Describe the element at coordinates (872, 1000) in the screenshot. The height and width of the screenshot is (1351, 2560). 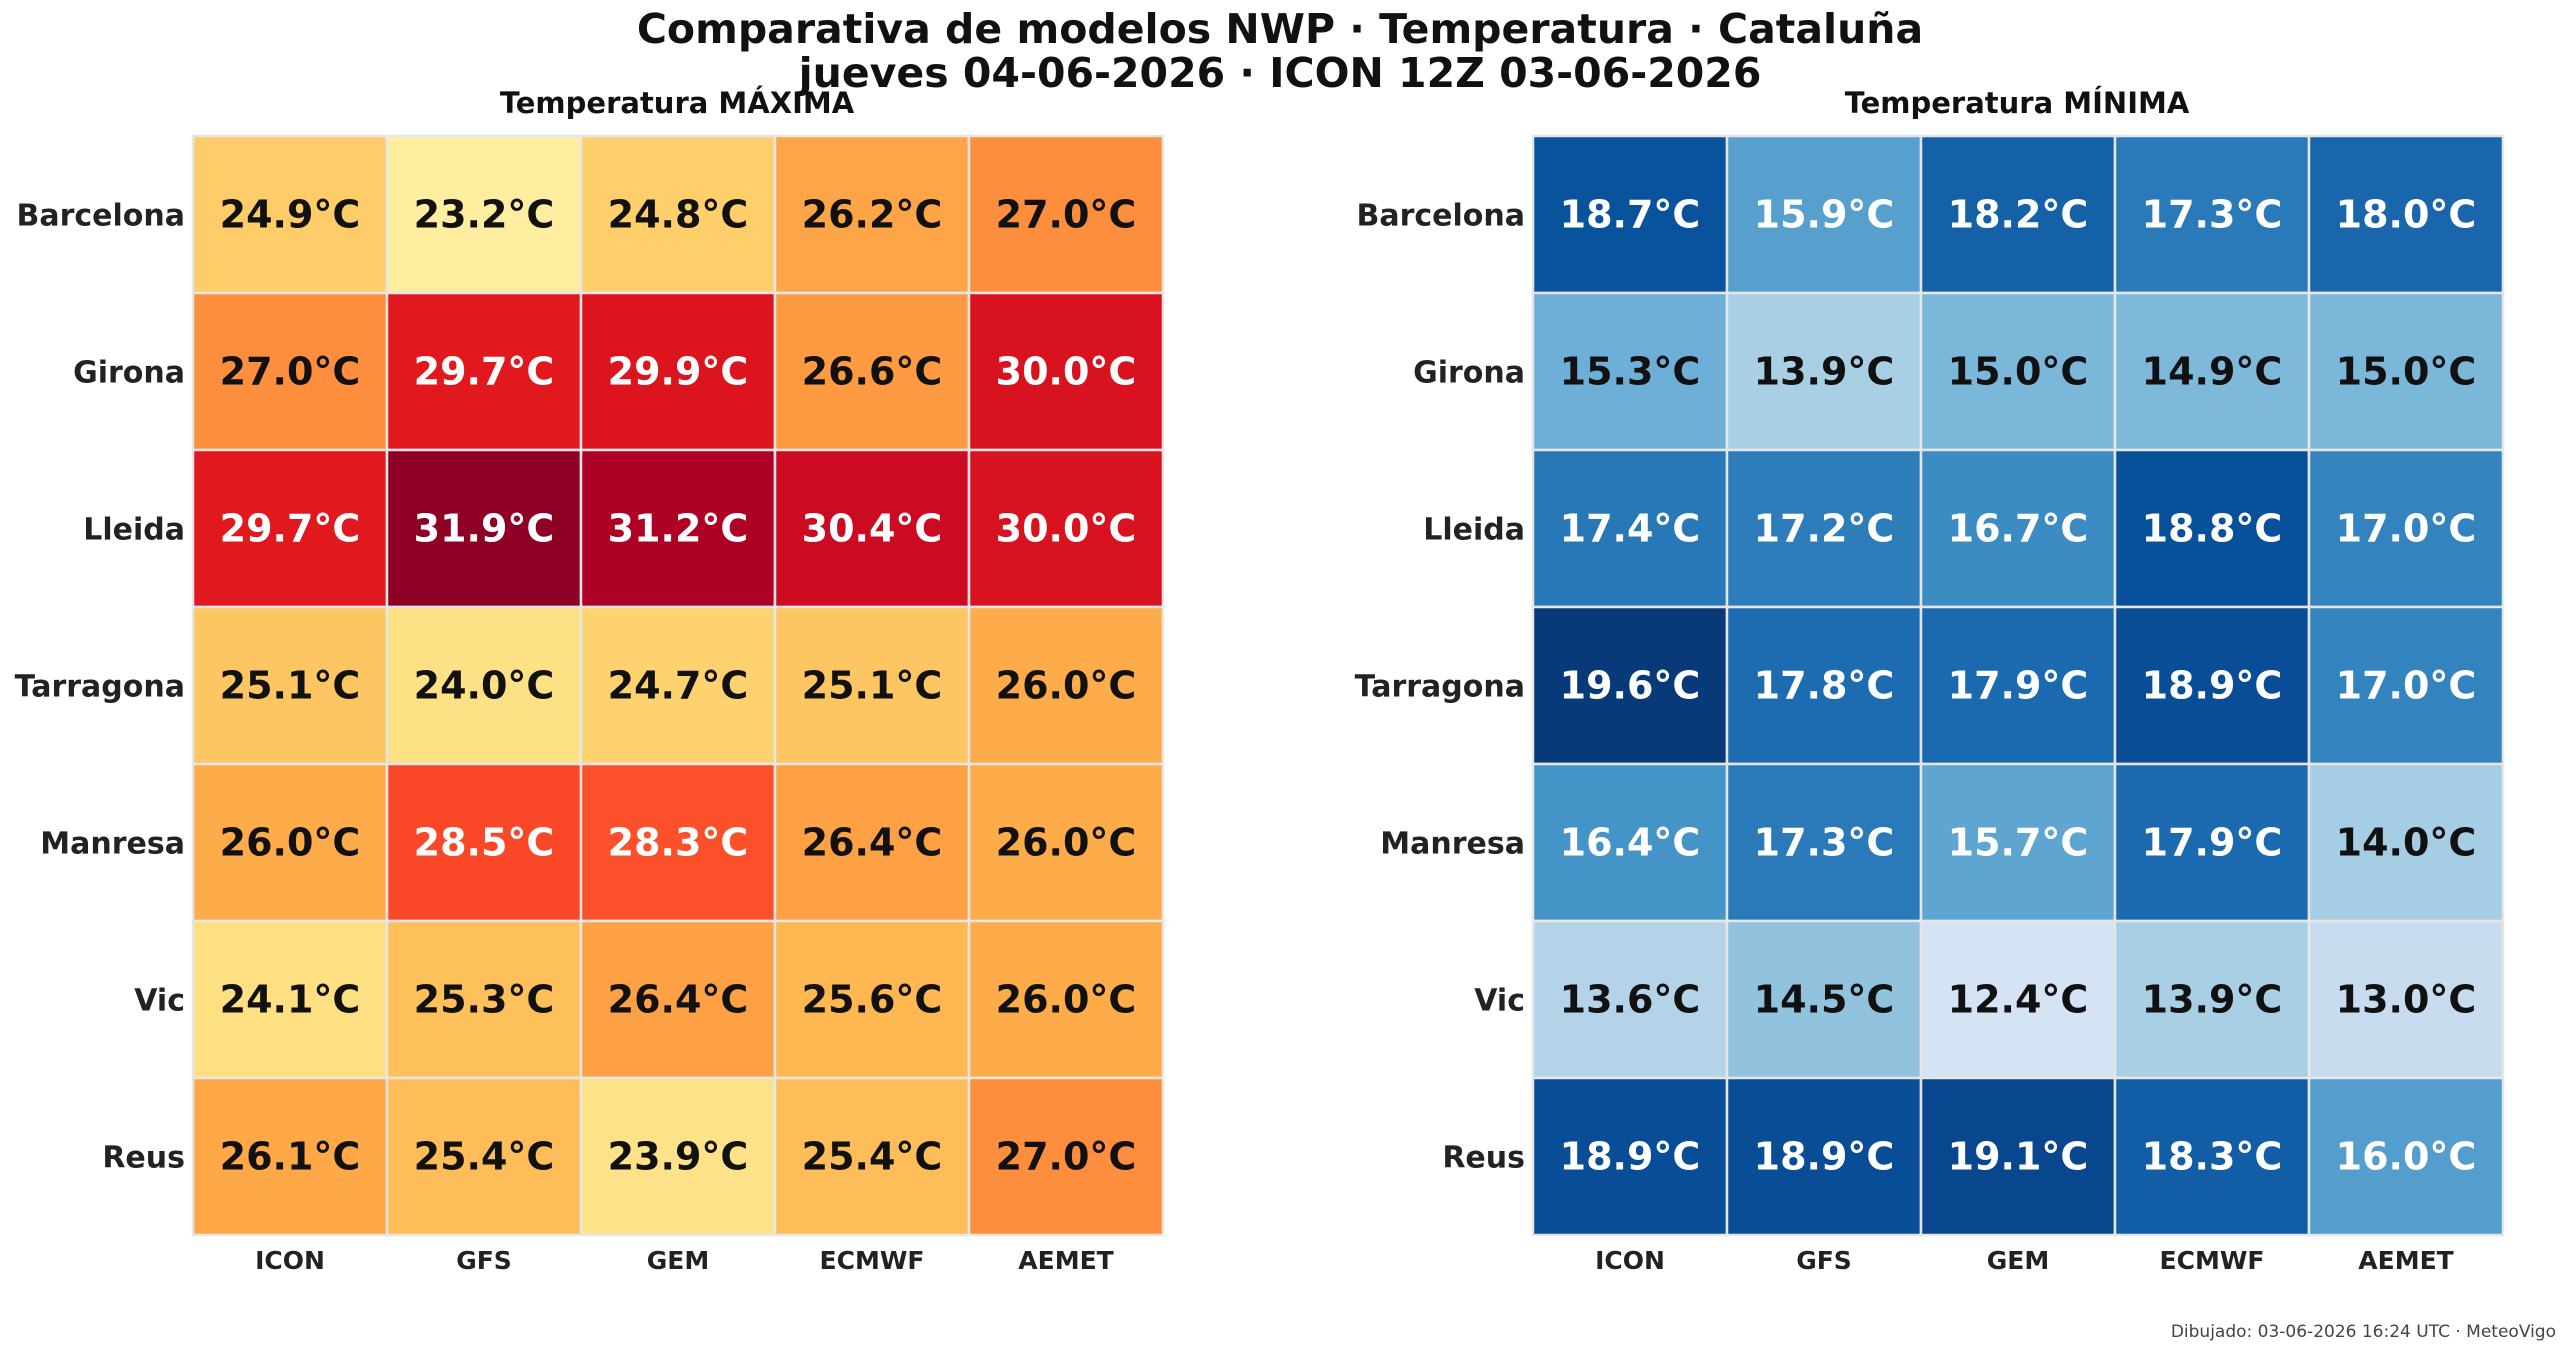
I see `data-label: 25.6°C` at that location.